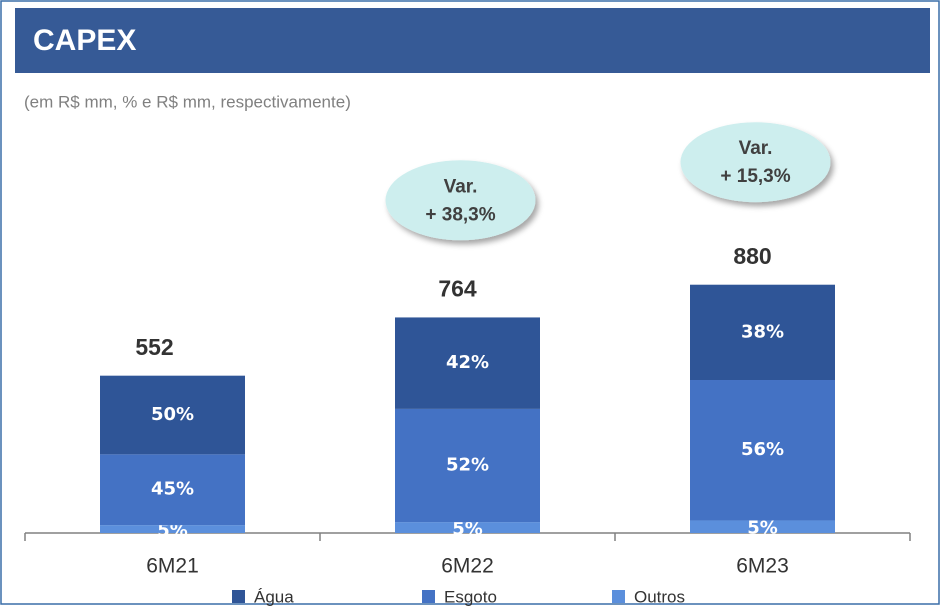  I want to click on annotation-text: + 38,3%, so click(460, 214).